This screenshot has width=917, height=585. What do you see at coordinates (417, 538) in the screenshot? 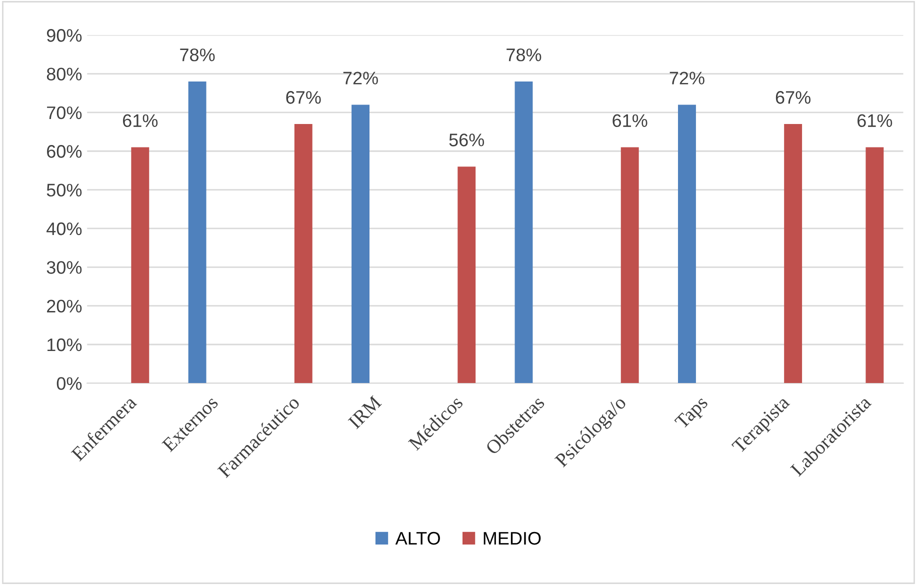
I see `legend-label: ALTO` at bounding box center [417, 538].